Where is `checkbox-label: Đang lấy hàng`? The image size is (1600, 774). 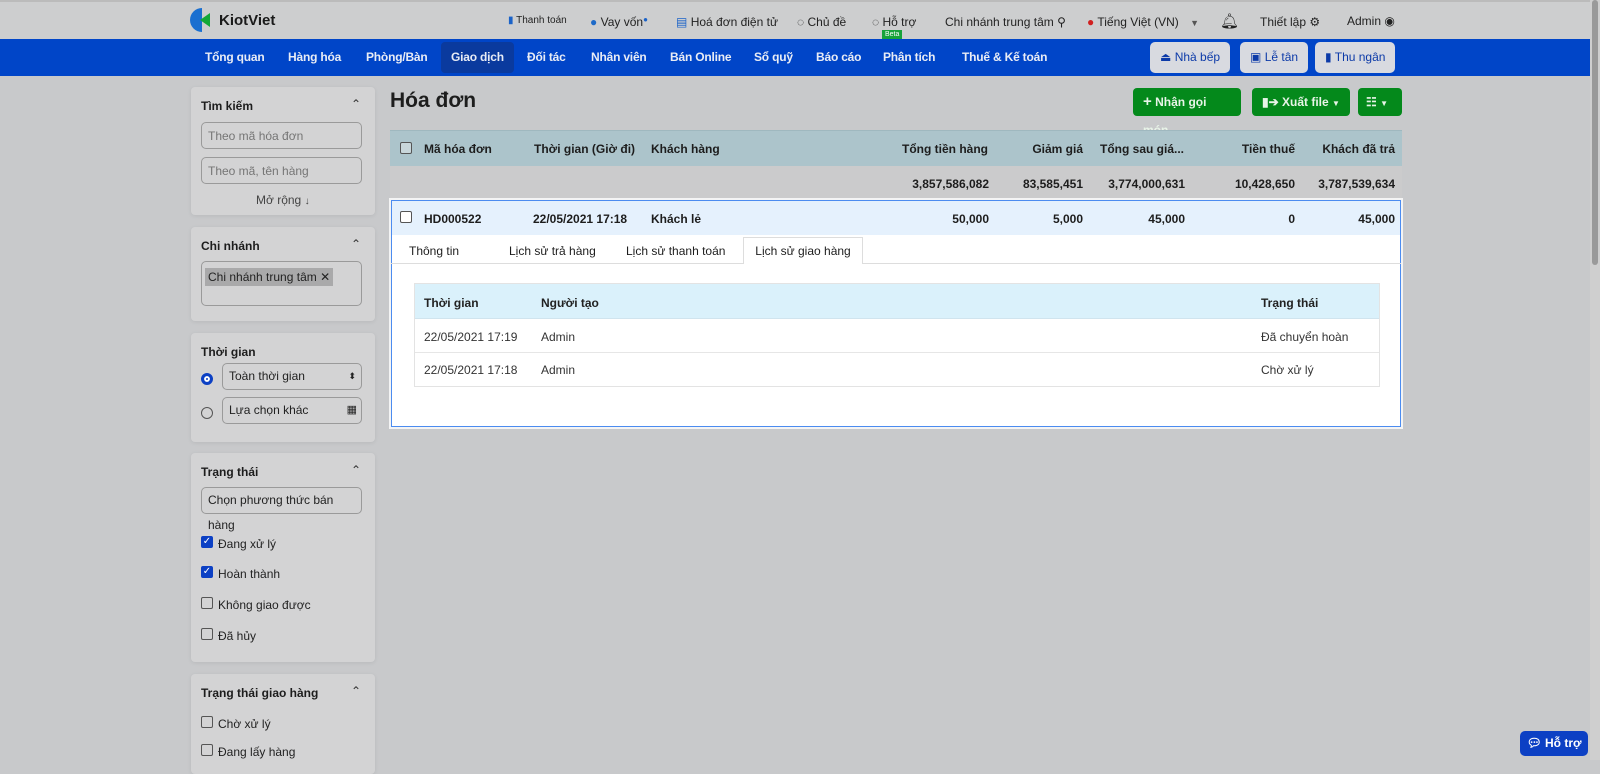 checkbox-label: Đang lấy hàng is located at coordinates (257, 752).